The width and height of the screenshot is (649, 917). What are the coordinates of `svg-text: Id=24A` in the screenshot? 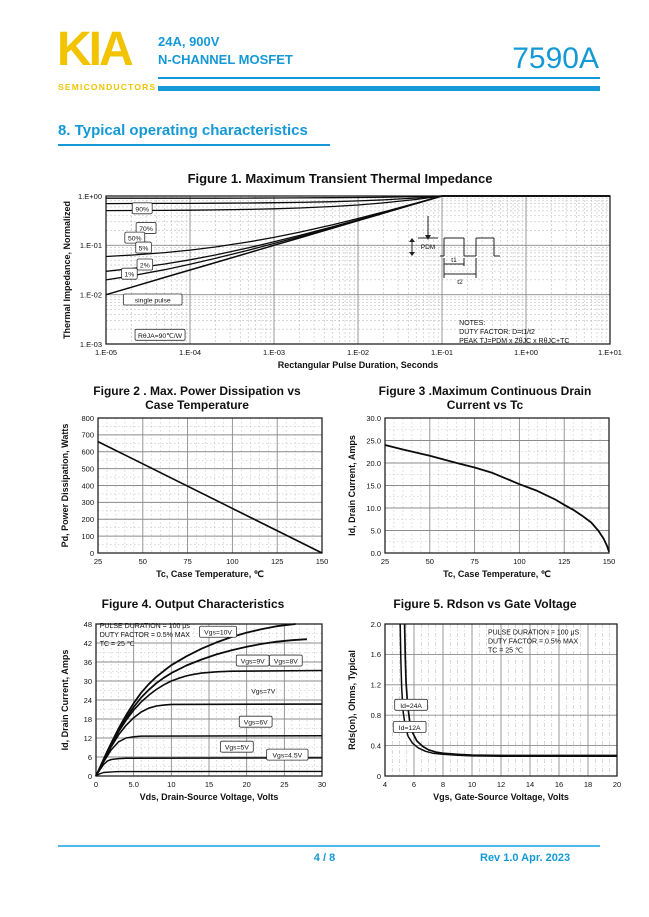 It's located at (411, 706).